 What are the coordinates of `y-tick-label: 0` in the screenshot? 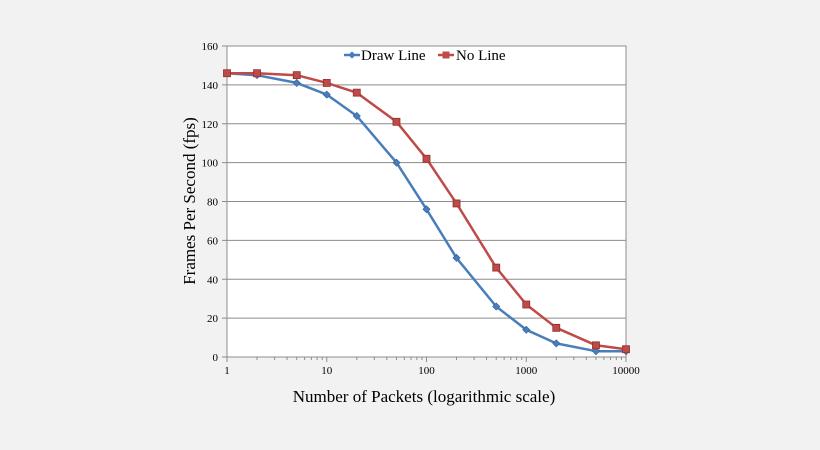 It's located at (216, 358).